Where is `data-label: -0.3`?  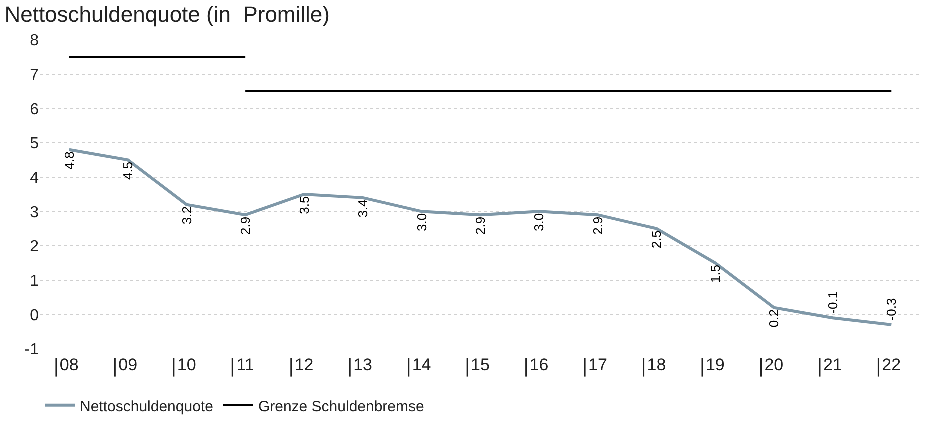
data-label: -0.3 is located at coordinates (892, 309).